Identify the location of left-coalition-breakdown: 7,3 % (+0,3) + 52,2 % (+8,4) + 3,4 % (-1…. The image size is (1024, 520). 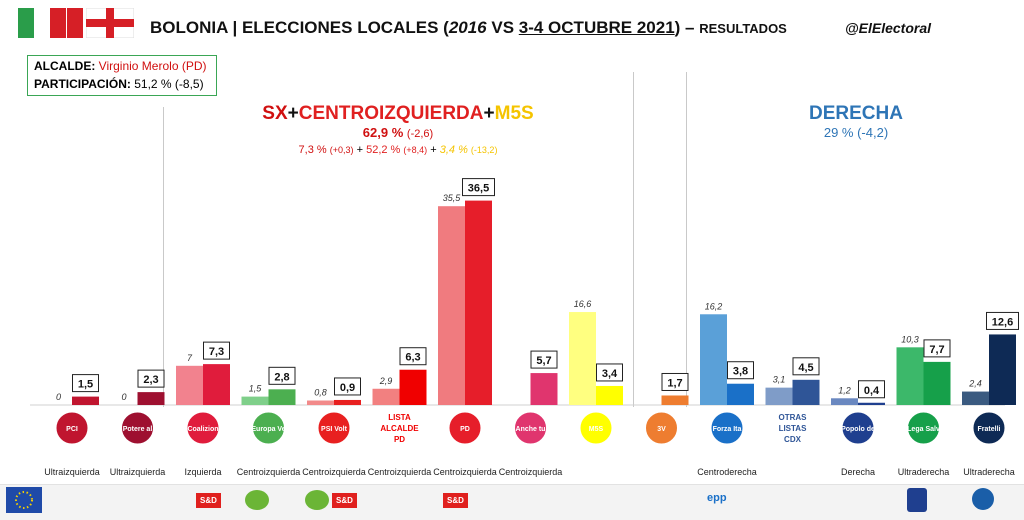
(398, 150).